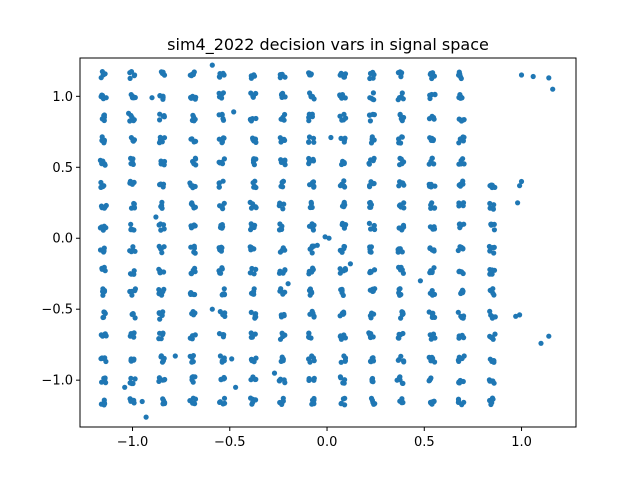 Image resolution: width=640 pixels, height=480 pixels. What do you see at coordinates (57, 381) in the screenshot?
I see `y-tick-label: −1.0` at bounding box center [57, 381].